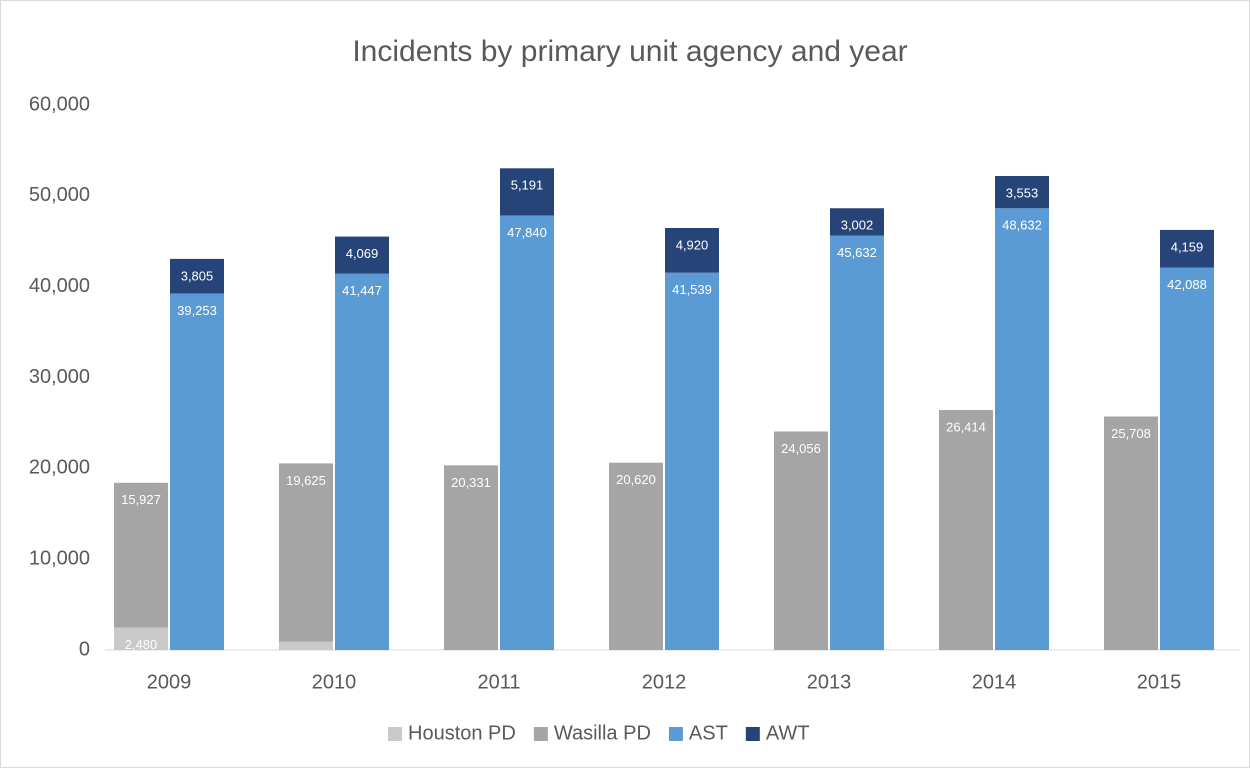 The width and height of the screenshot is (1250, 768). What do you see at coordinates (59, 468) in the screenshot?
I see `y-tick-label: 20,000` at bounding box center [59, 468].